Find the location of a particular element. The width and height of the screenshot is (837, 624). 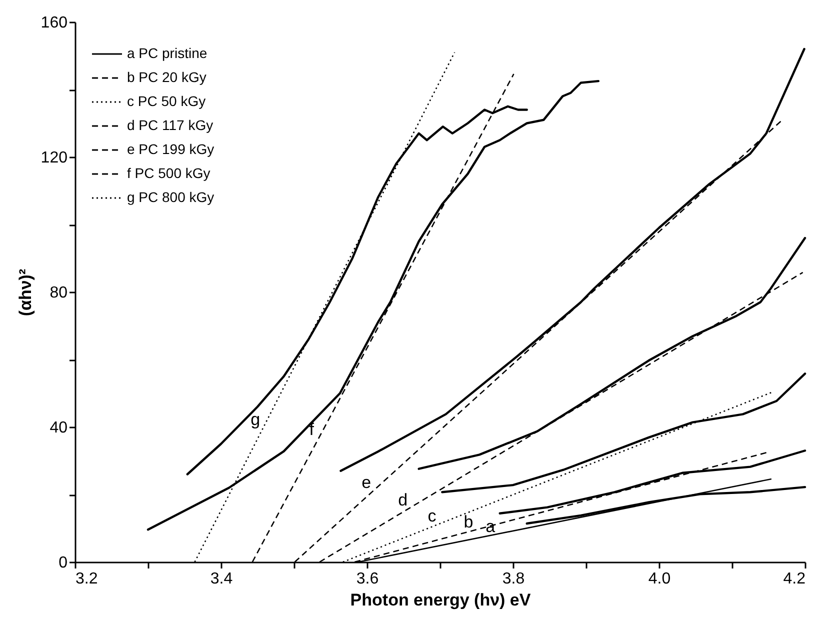

annotation: d is located at coordinates (403, 500).